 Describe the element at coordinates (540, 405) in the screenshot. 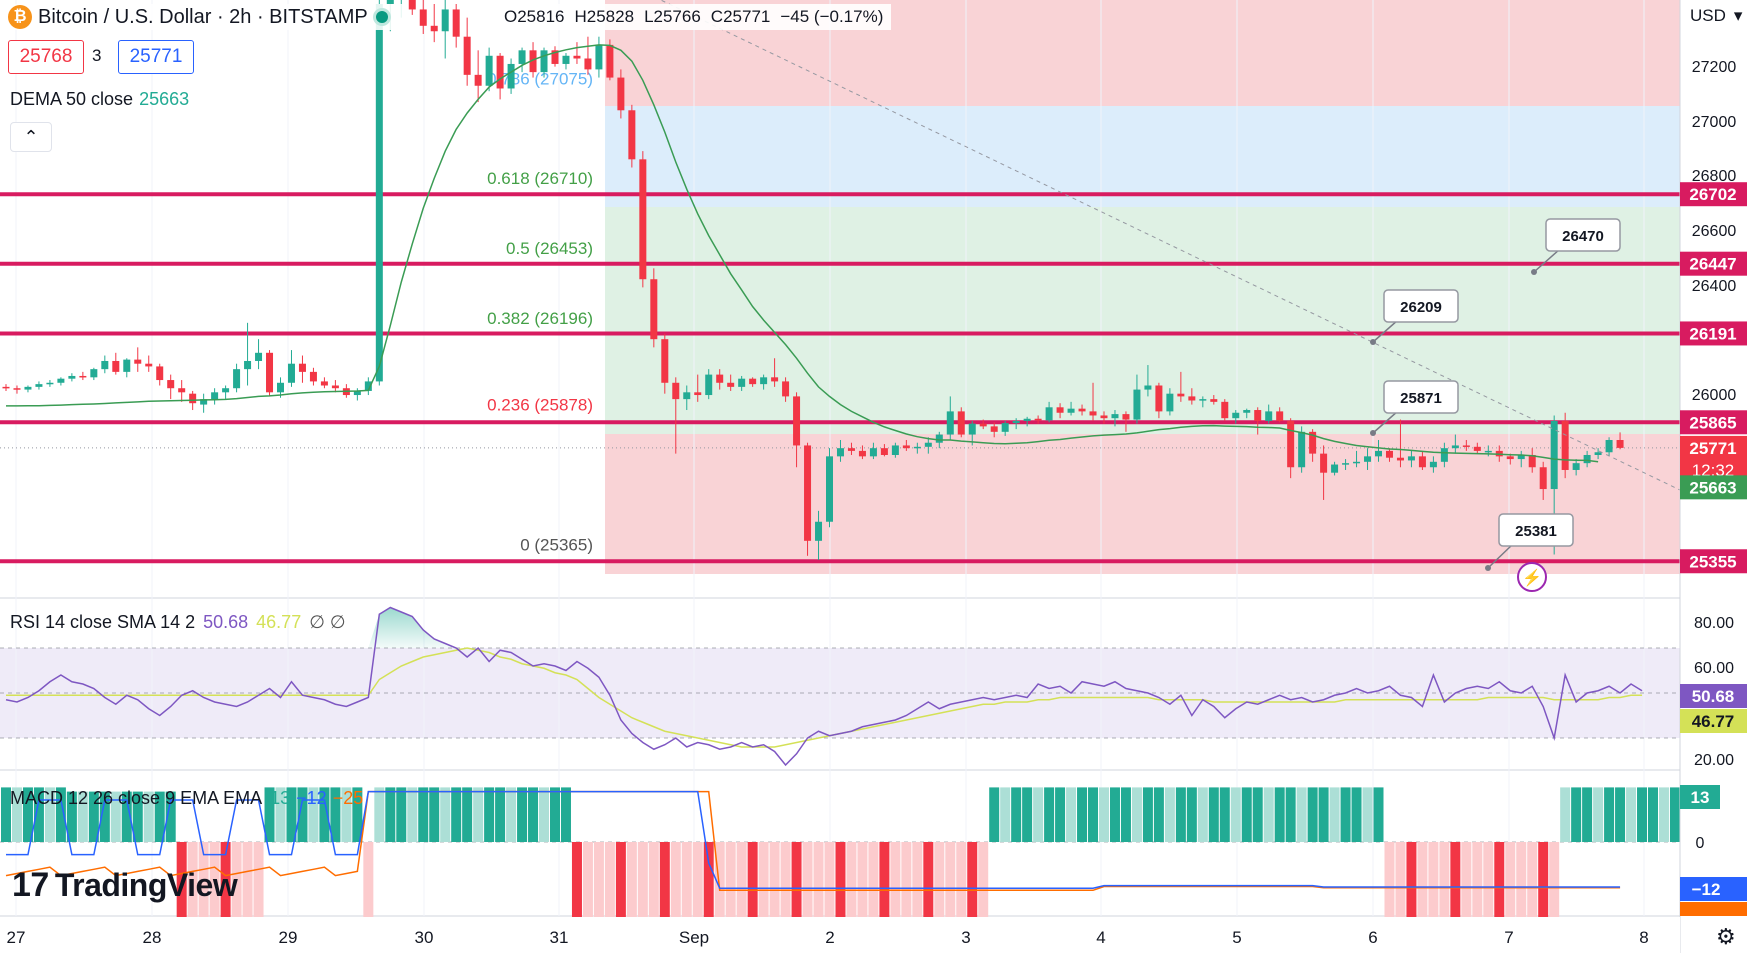

I see `fib-level-label: 0.236 (25878)` at that location.